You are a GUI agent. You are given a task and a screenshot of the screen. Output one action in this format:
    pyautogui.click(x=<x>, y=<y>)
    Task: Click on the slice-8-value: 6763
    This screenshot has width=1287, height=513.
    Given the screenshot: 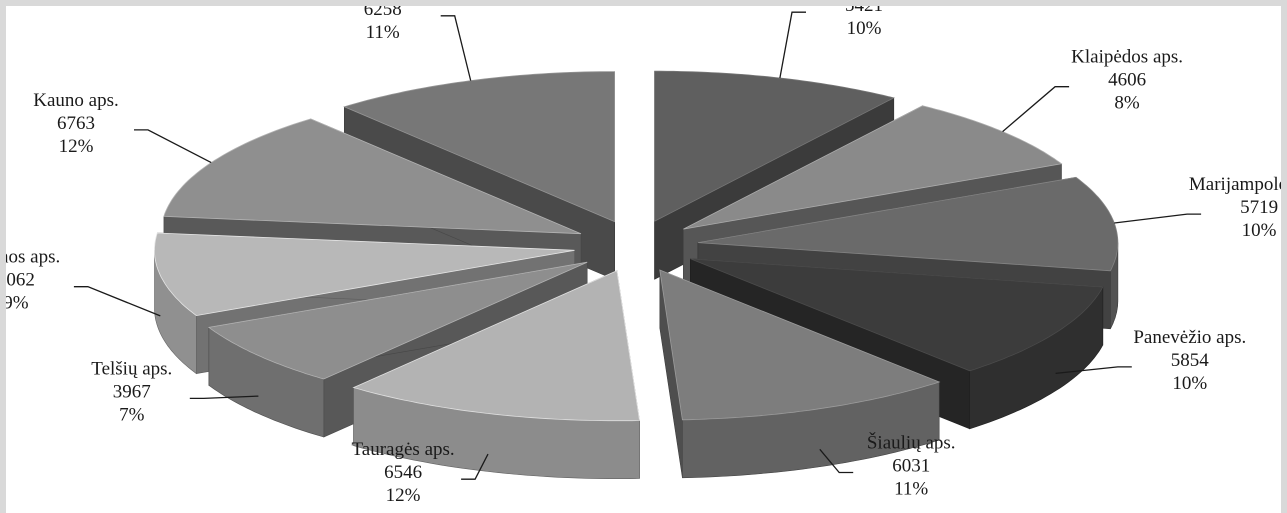 What is the action you would take?
    pyautogui.click(x=76, y=123)
    